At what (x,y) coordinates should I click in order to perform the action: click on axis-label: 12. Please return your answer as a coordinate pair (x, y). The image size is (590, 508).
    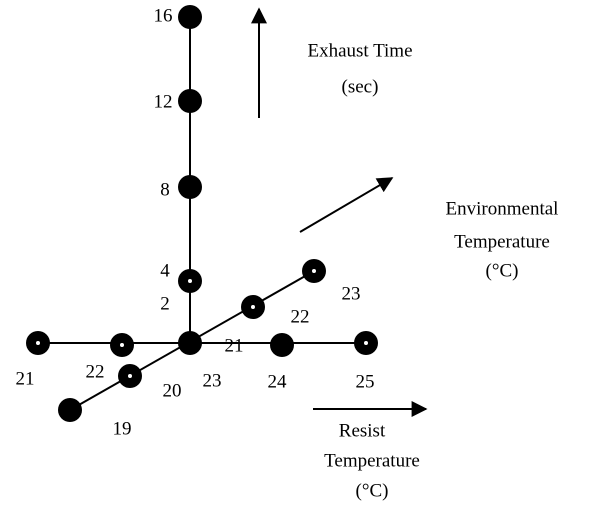
    Looking at the image, I should click on (163, 101).